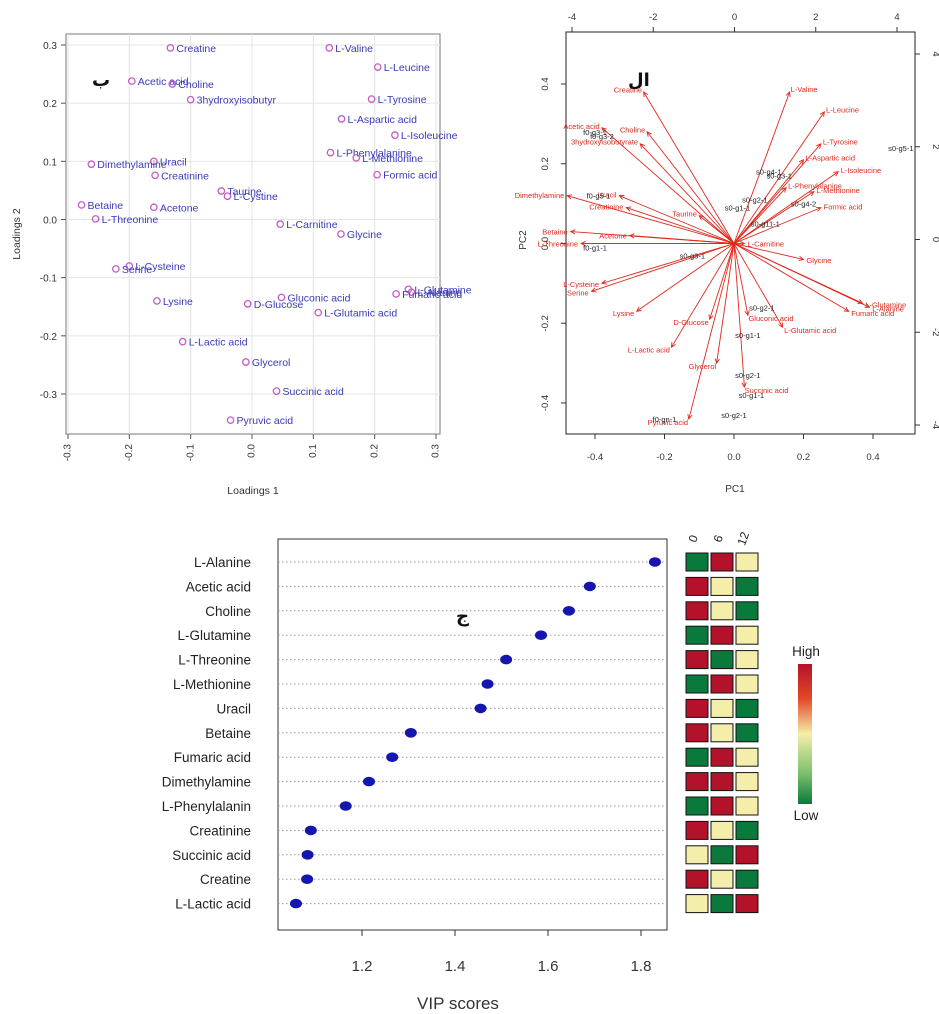  I want to click on arrow-label: Fumaric acid, so click(872, 313).